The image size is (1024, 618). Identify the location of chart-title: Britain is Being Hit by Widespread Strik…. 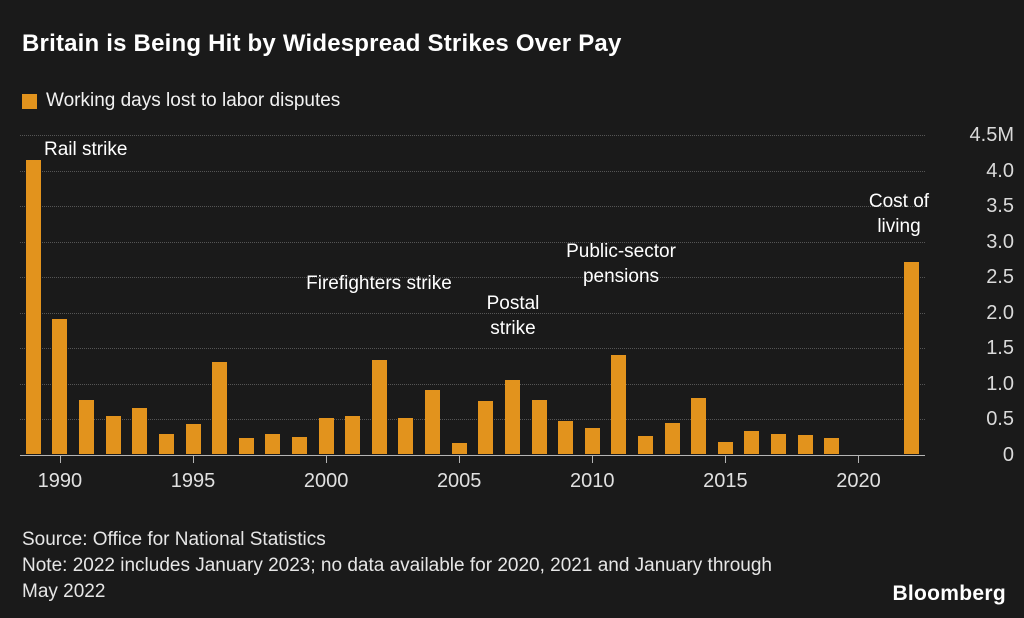
(322, 43).